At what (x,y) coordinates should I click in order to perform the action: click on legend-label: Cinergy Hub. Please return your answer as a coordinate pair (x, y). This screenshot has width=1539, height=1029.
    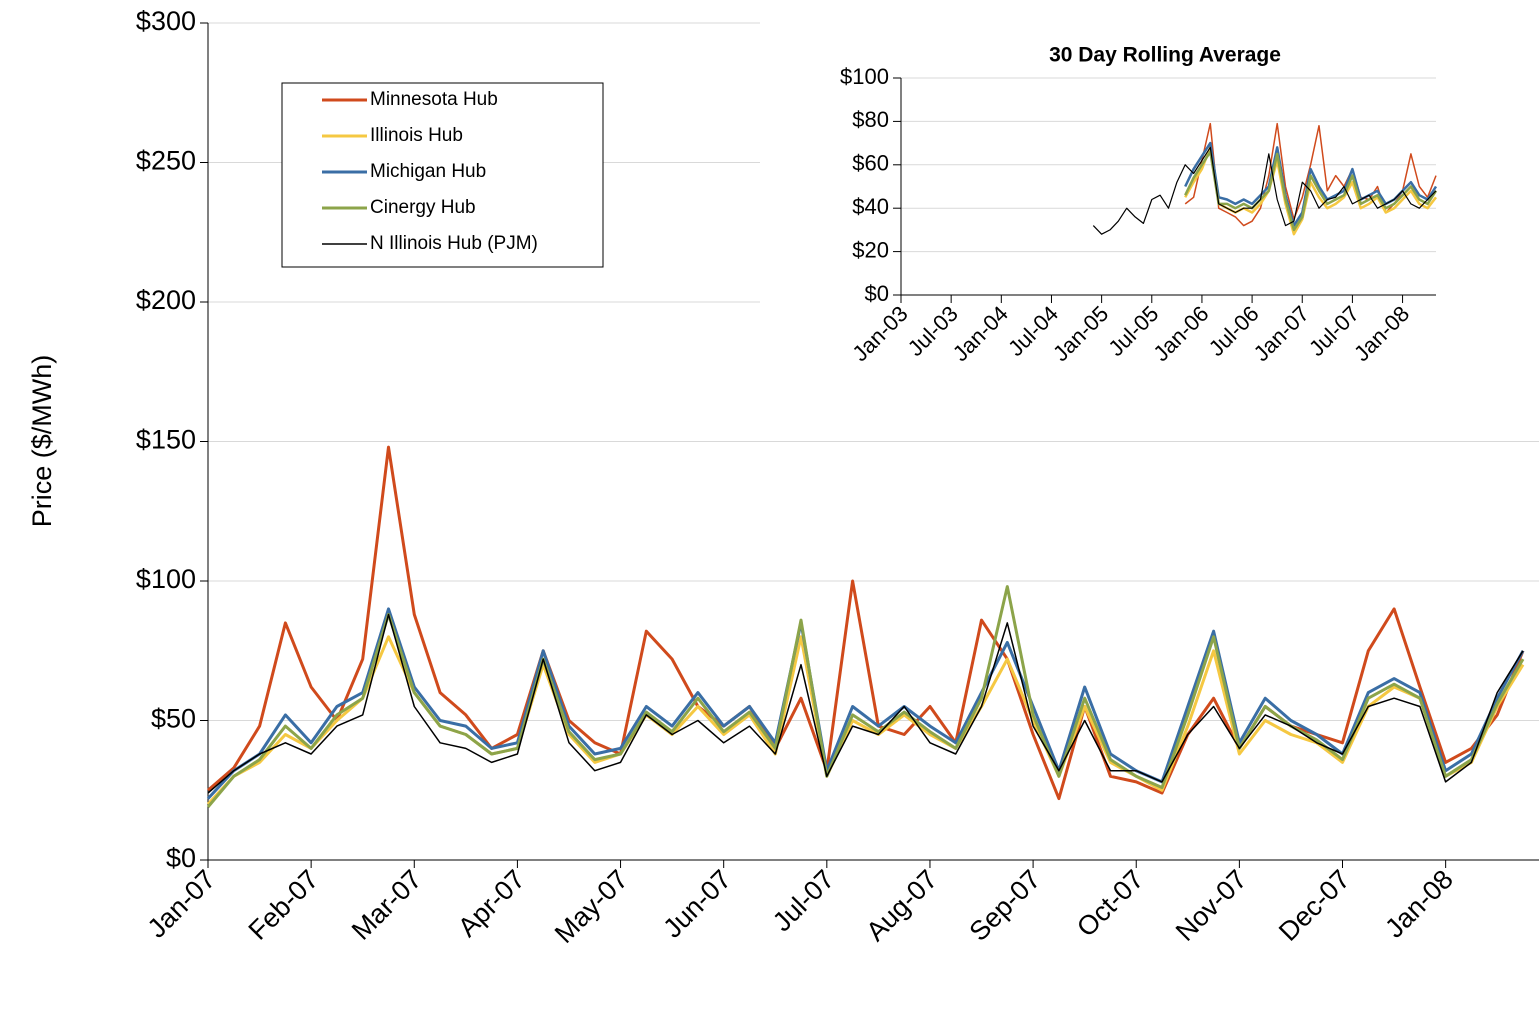
    Looking at the image, I should click on (423, 207).